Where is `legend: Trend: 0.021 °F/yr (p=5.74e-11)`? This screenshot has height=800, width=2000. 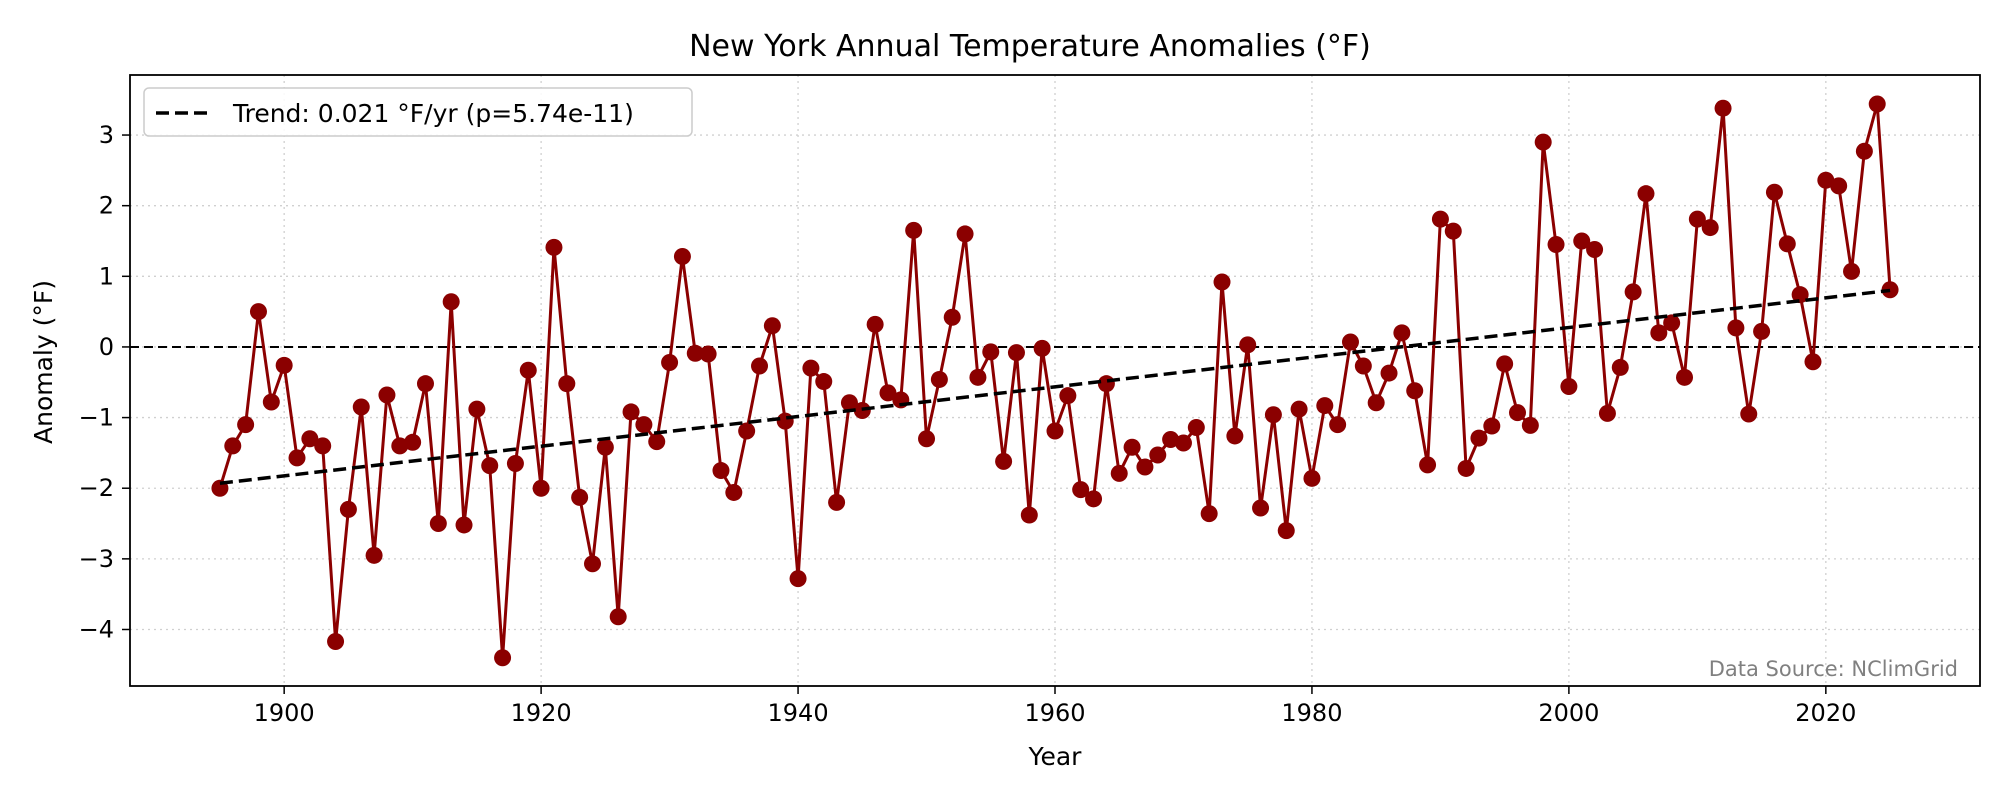 legend: Trend: 0.021 °F/yr (p=5.74e-11) is located at coordinates (418, 112).